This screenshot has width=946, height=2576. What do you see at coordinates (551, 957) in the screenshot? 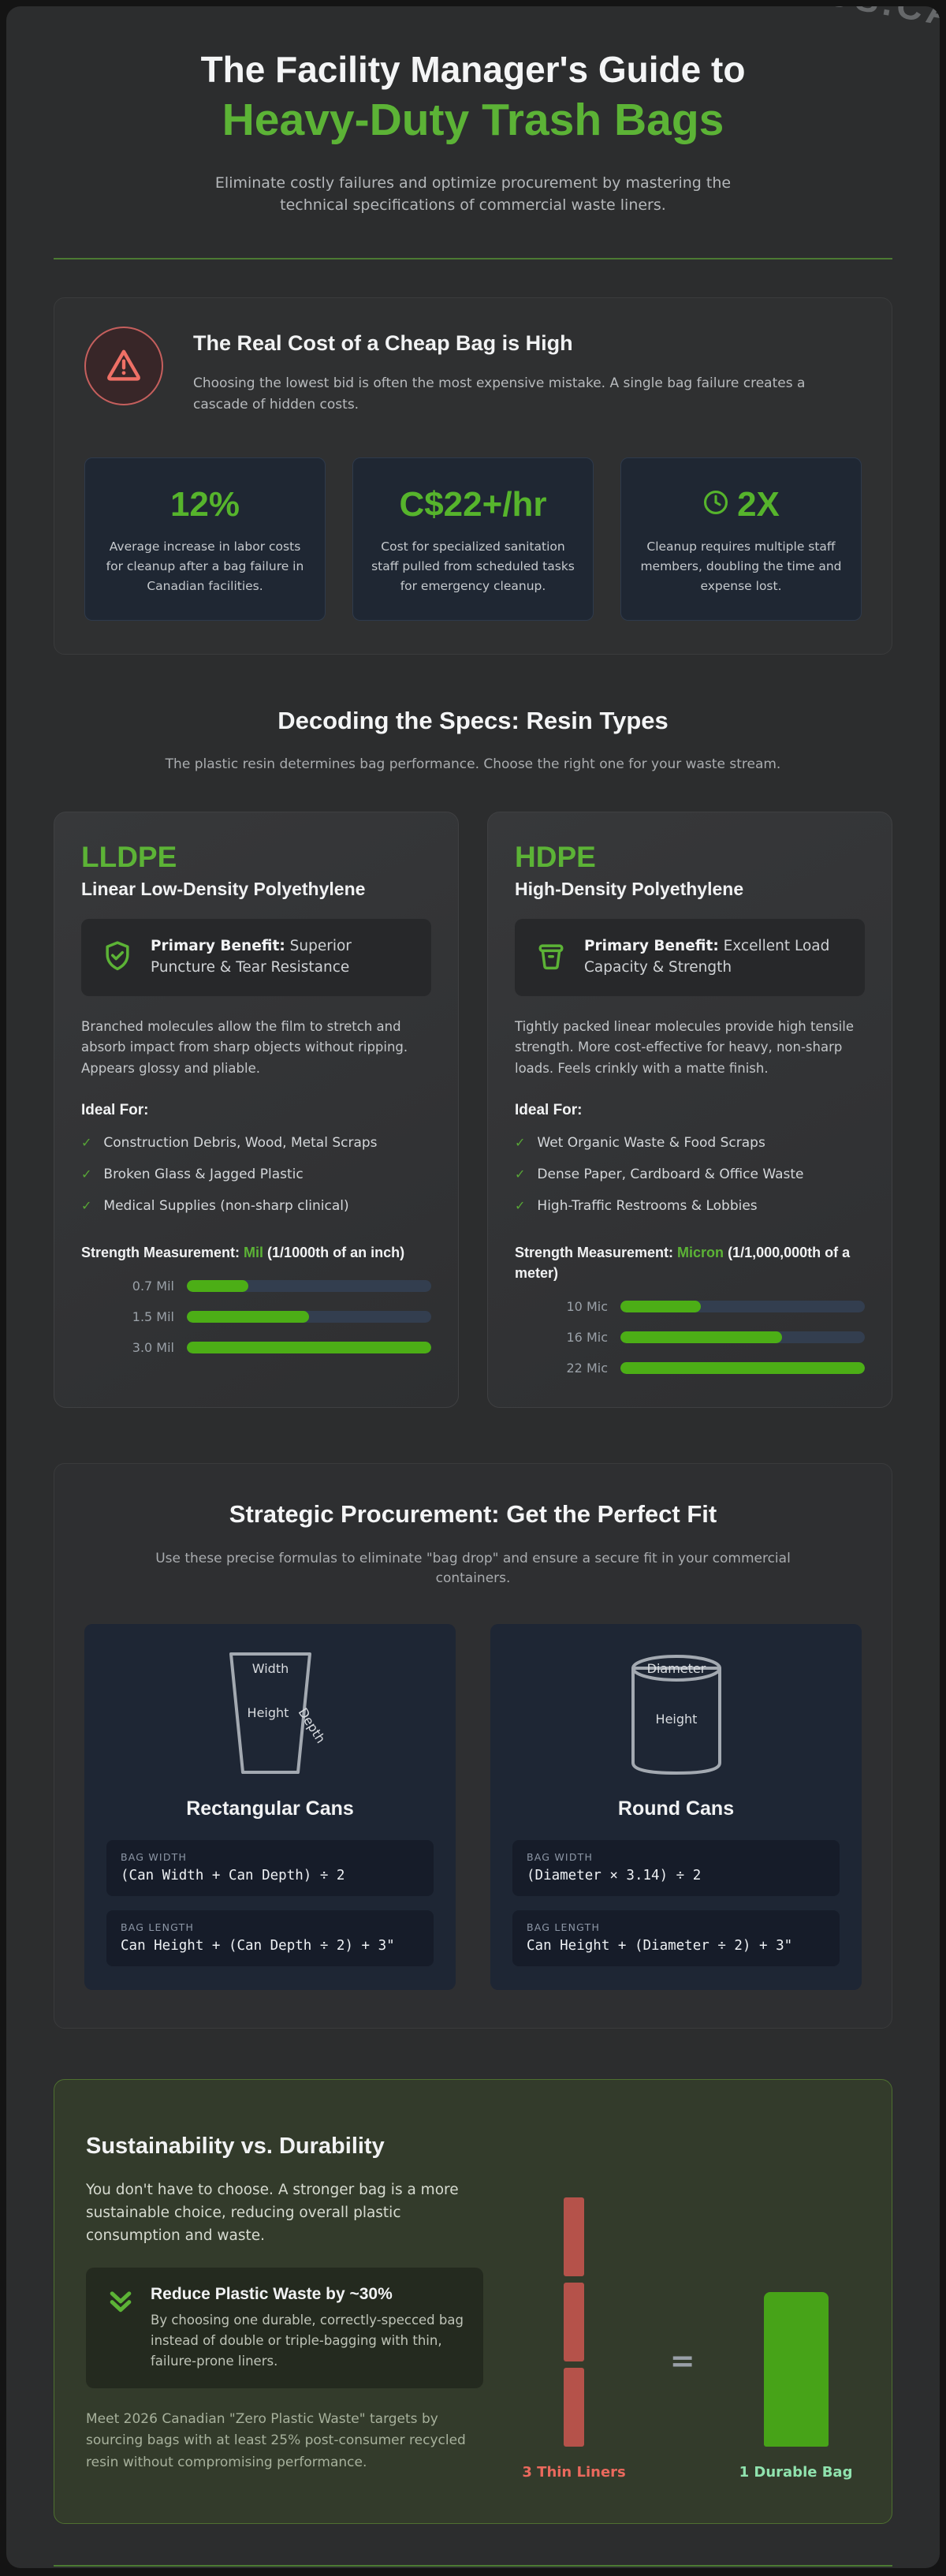
I see `bin-icon` at bounding box center [551, 957].